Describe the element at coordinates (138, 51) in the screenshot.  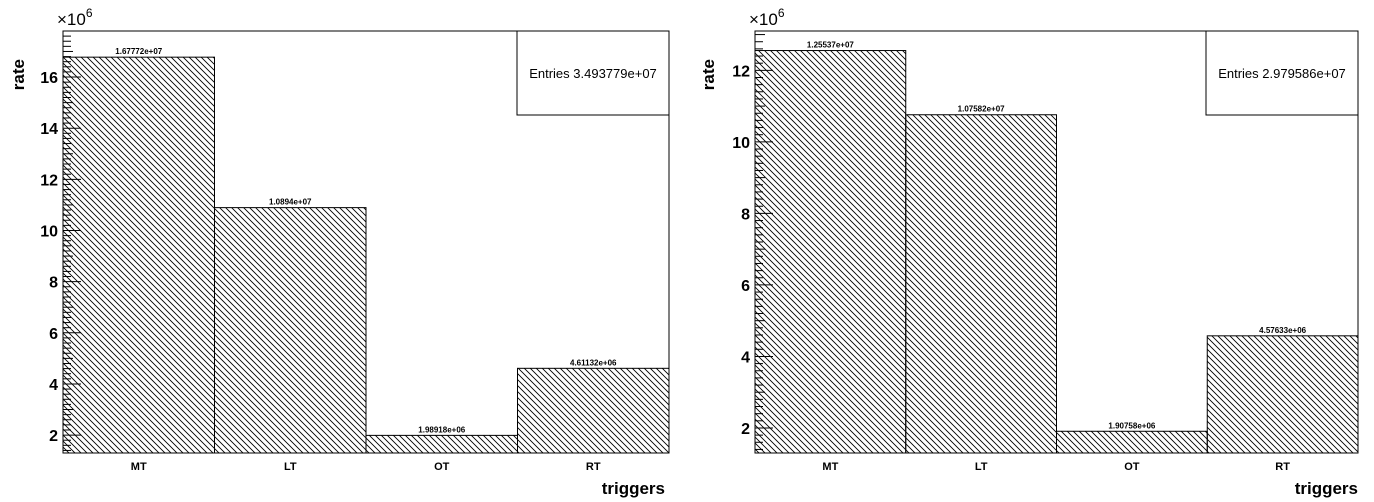
I see `data-label-mt: 1.67772e+07` at that location.